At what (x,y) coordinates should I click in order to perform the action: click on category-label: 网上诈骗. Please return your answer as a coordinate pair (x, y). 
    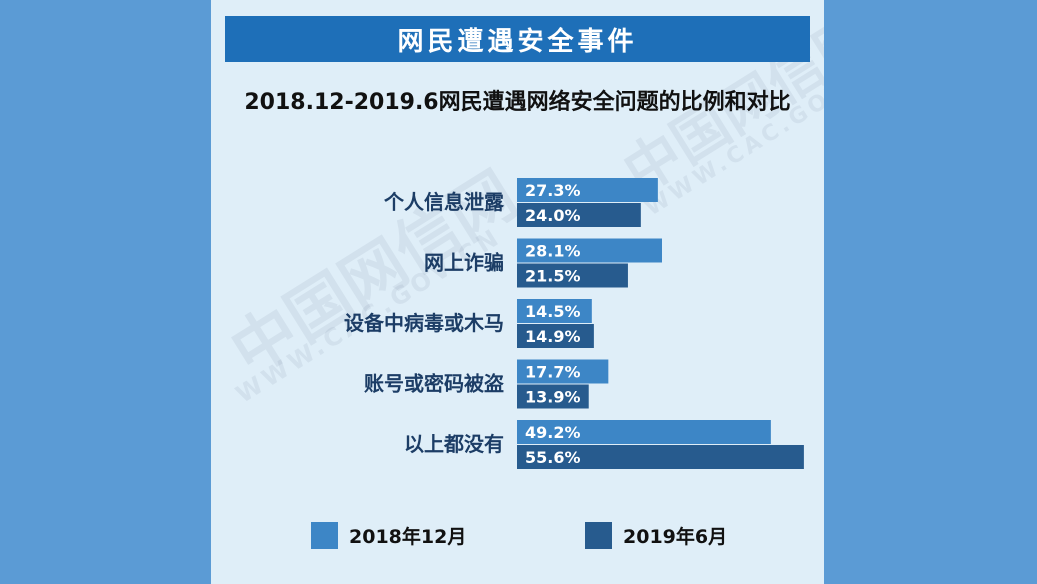
    Looking at the image, I should click on (464, 263).